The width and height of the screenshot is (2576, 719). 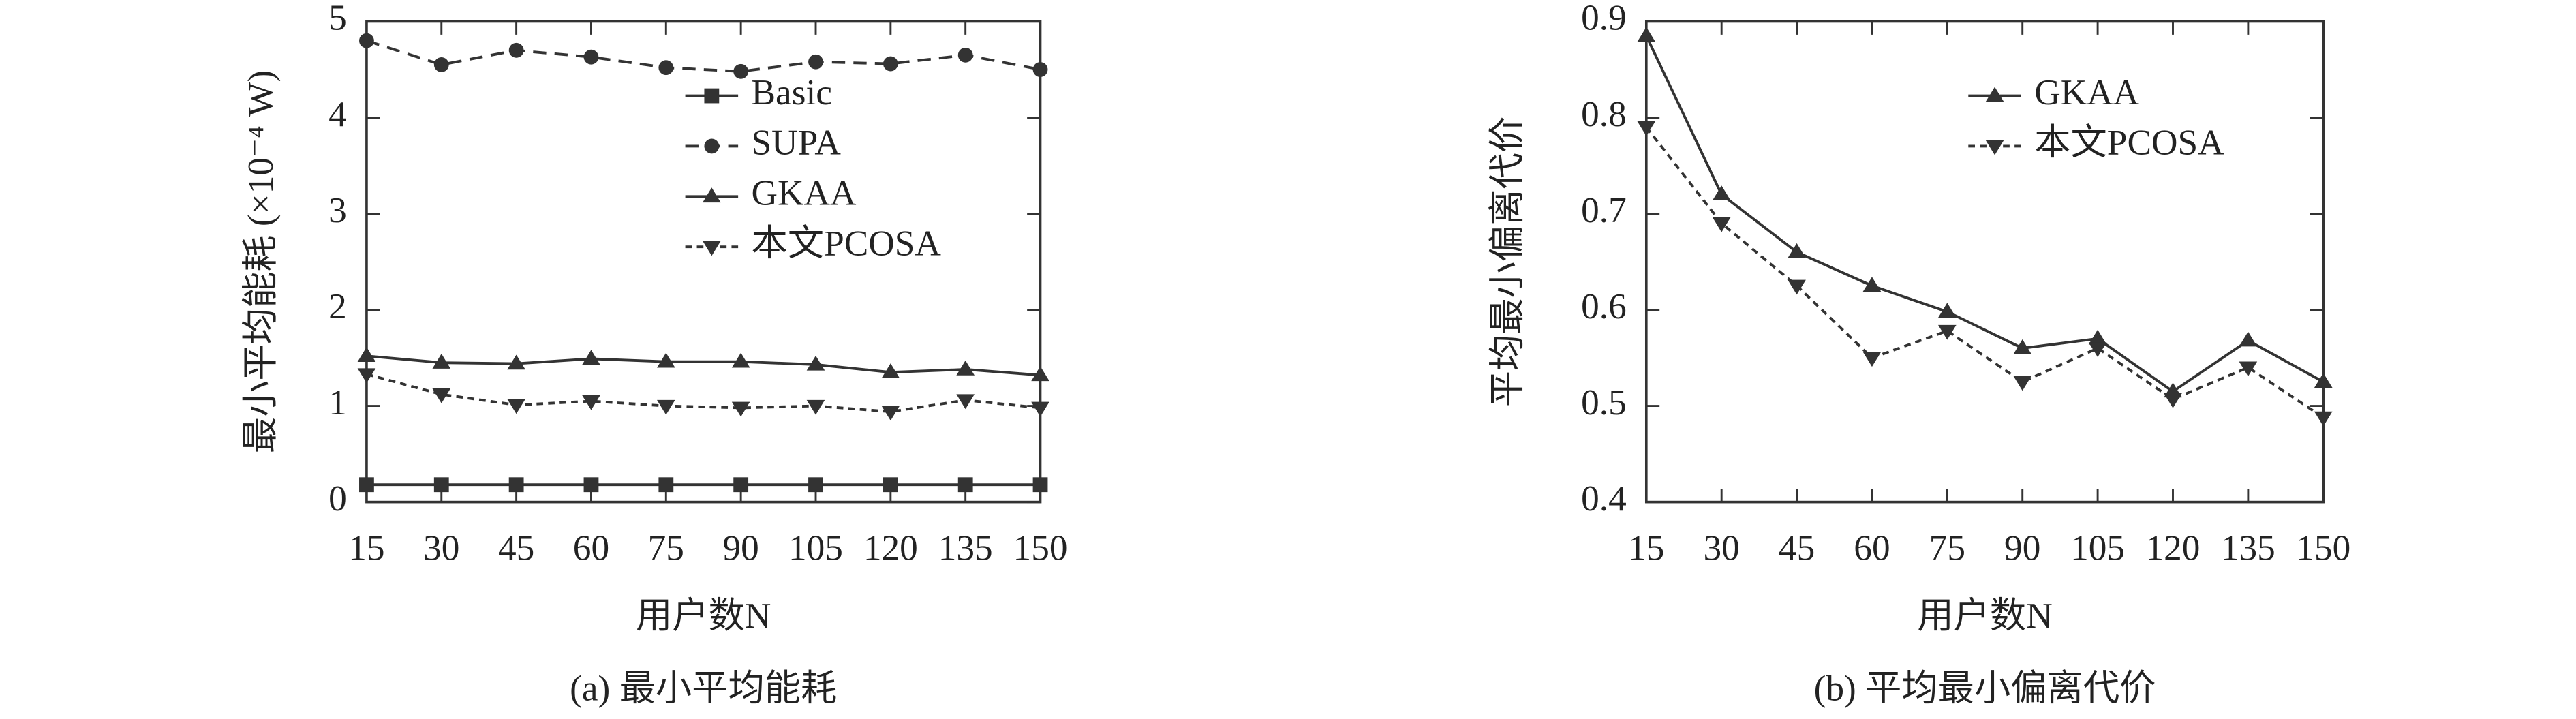 I want to click on x-tick-label: 135, so click(x=966, y=548).